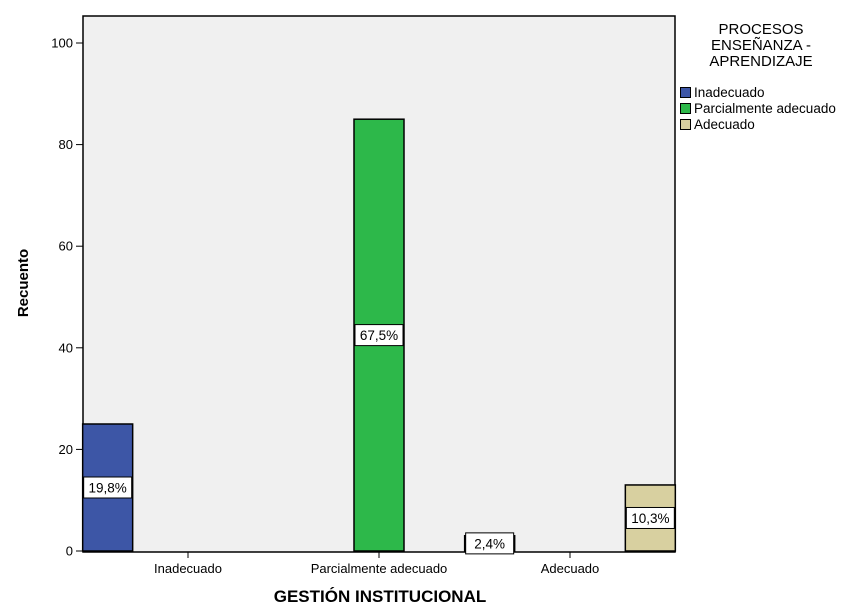 The height and width of the screenshot is (606, 864). What do you see at coordinates (765, 108) in the screenshot?
I see `legend-label: Parcialmente adecuado` at bounding box center [765, 108].